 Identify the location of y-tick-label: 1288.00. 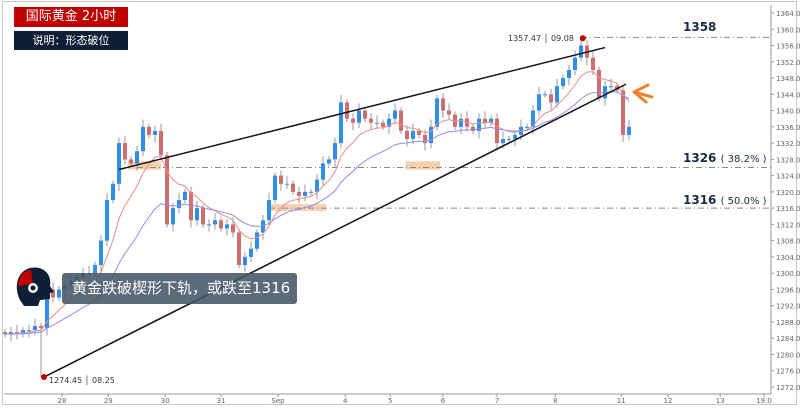
(788, 323).